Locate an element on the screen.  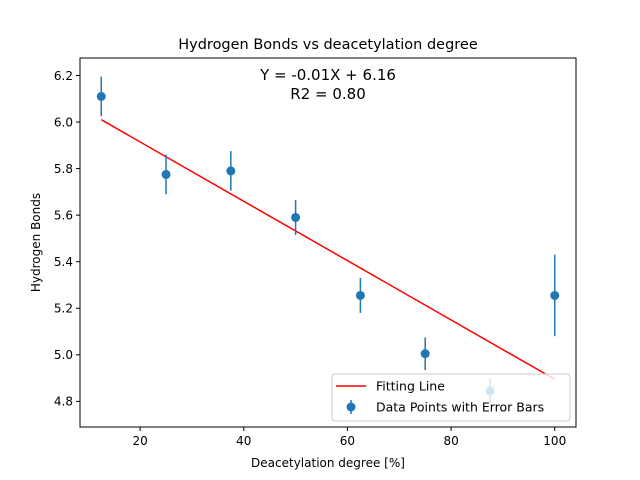
legend-errorbar-label: Data Points with Error Bars is located at coordinates (460, 407).